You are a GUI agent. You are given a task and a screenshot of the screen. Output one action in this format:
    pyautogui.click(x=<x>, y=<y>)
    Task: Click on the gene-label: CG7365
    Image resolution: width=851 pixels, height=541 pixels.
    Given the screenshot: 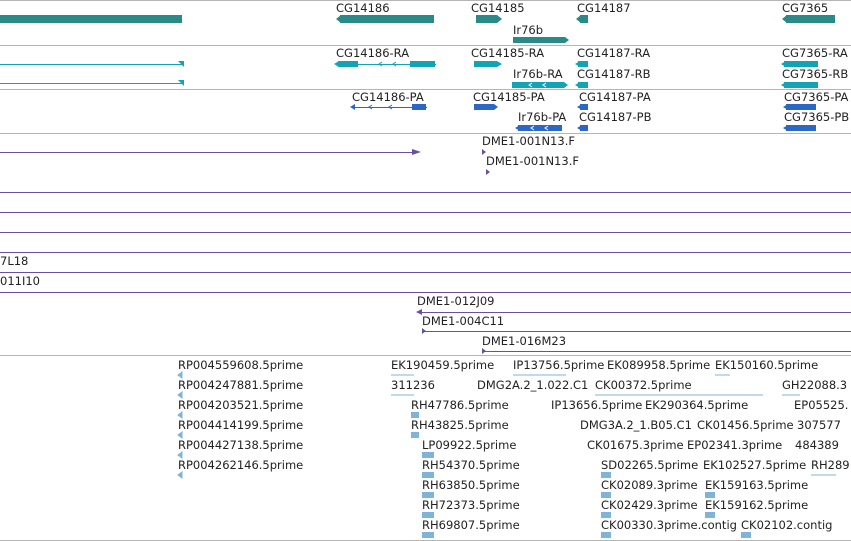 What is the action you would take?
    pyautogui.click(x=805, y=8)
    